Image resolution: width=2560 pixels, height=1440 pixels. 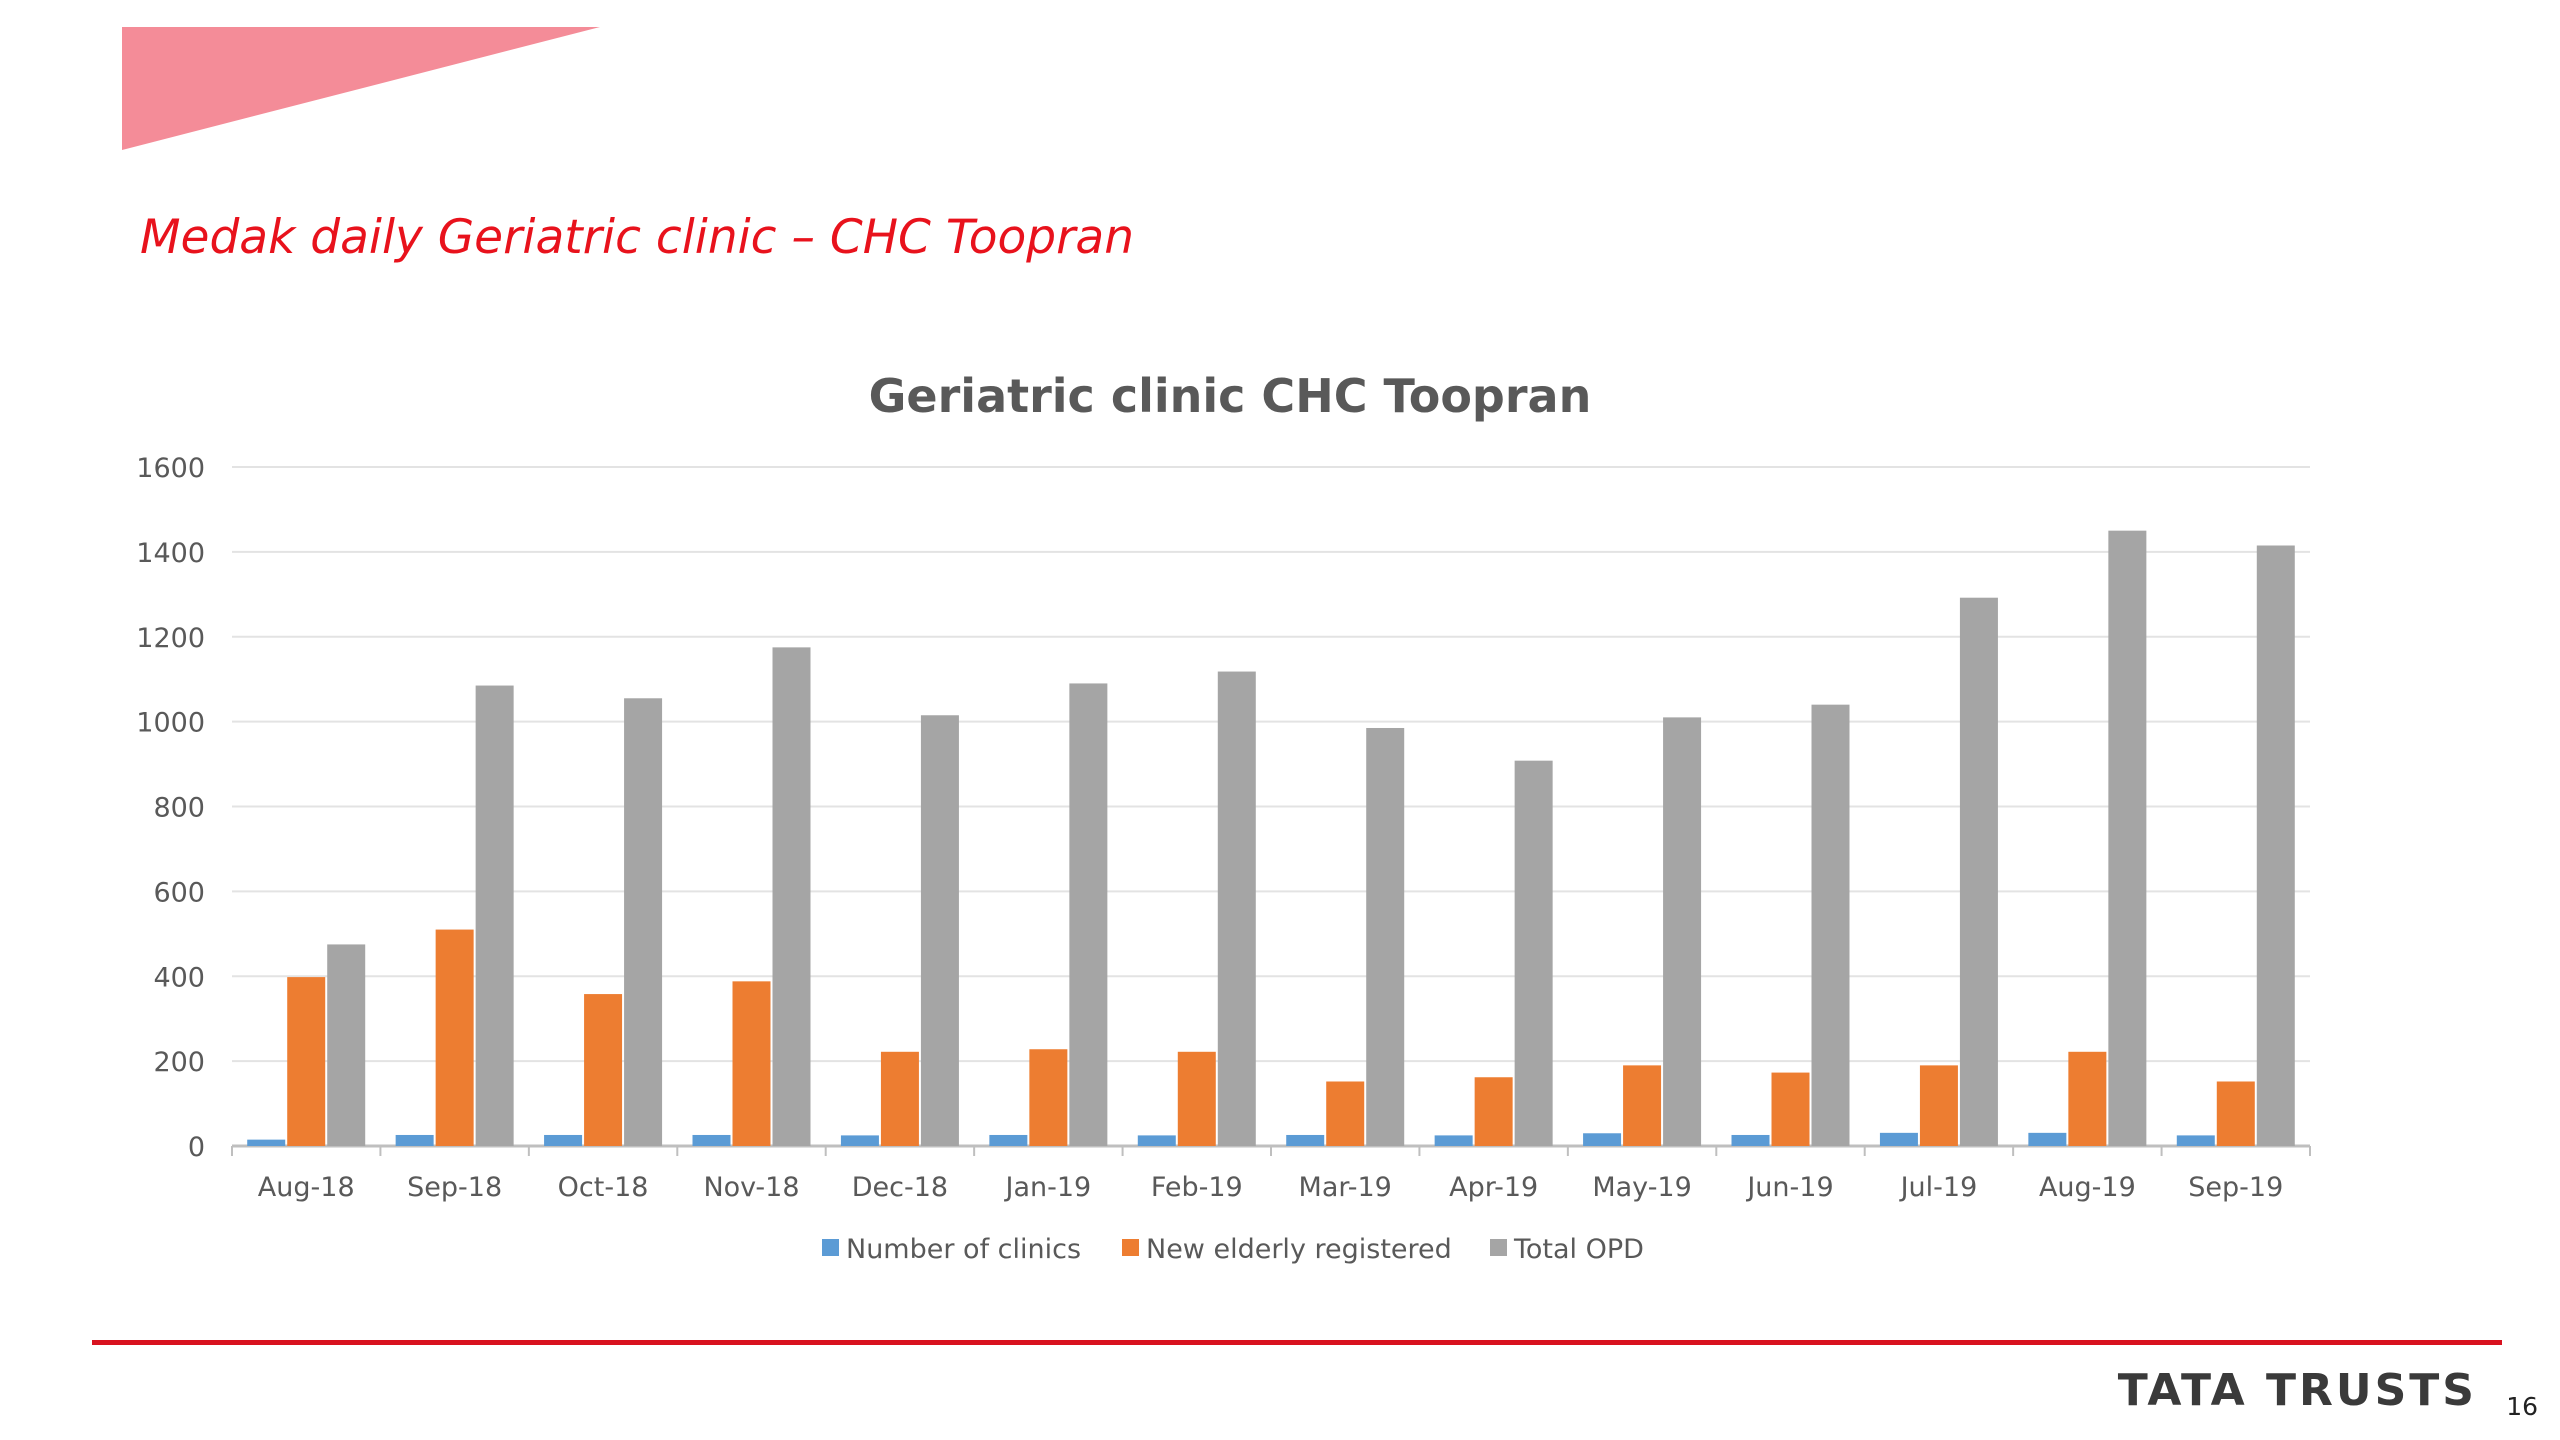 What do you see at coordinates (1938, 1187) in the screenshot?
I see `x-tick-label: Jul-19` at bounding box center [1938, 1187].